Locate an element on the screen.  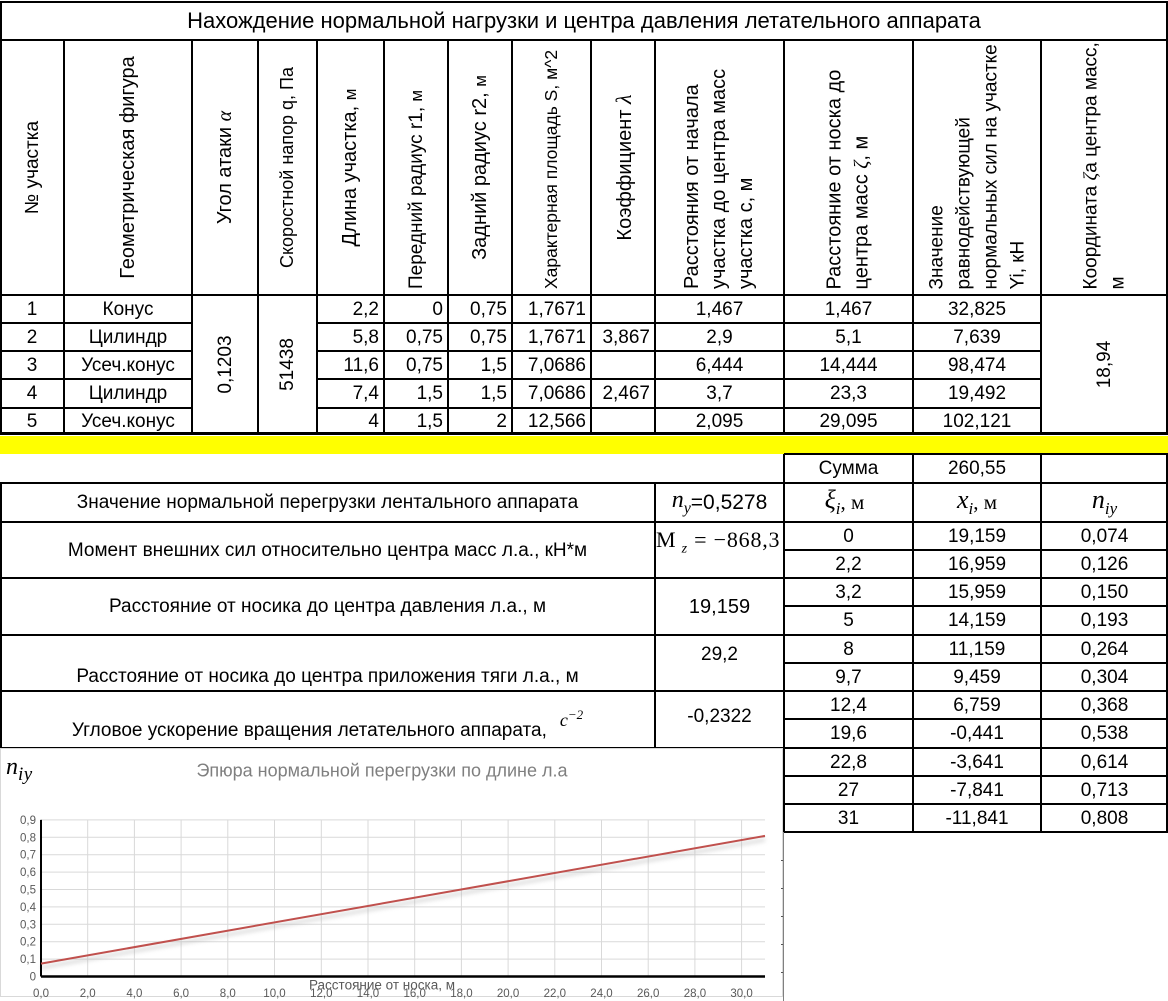
svg-text: 0,6 is located at coordinates (28, 873).